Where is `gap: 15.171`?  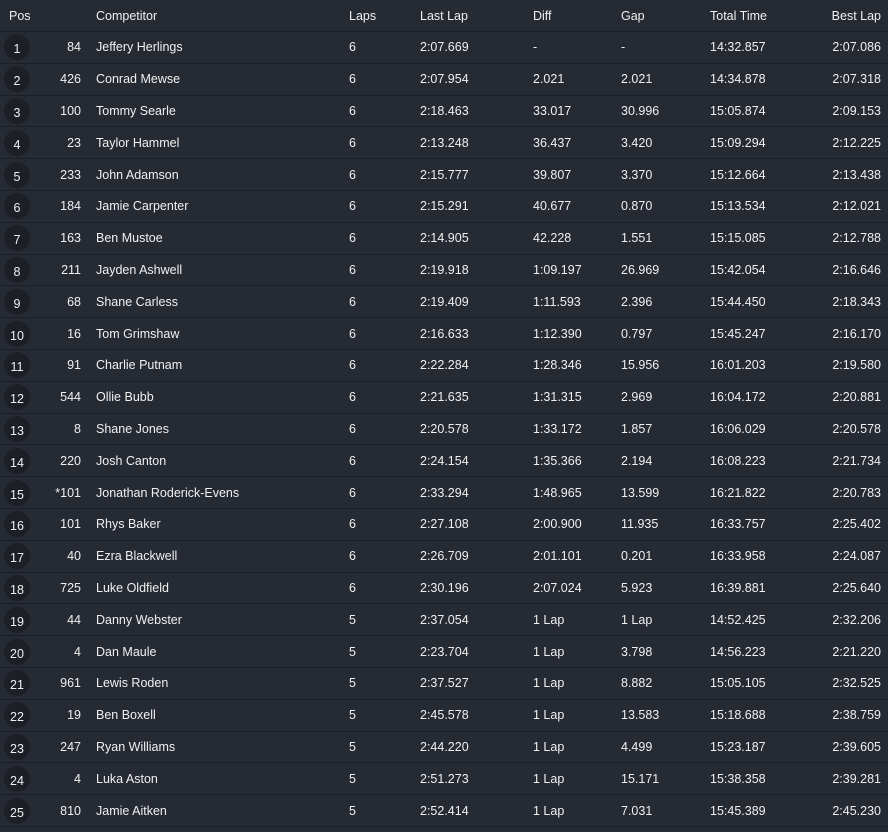 gap: 15.171 is located at coordinates (665, 779).